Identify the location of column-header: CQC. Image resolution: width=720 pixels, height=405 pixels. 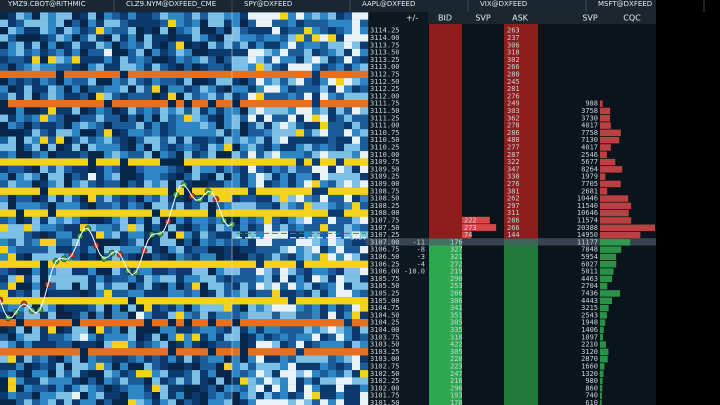
(632, 18).